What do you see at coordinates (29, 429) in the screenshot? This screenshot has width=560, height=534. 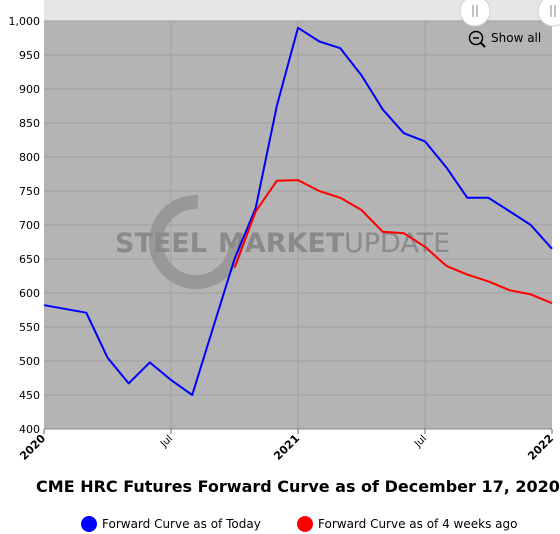 I see `y-tick-label: 400` at bounding box center [29, 429].